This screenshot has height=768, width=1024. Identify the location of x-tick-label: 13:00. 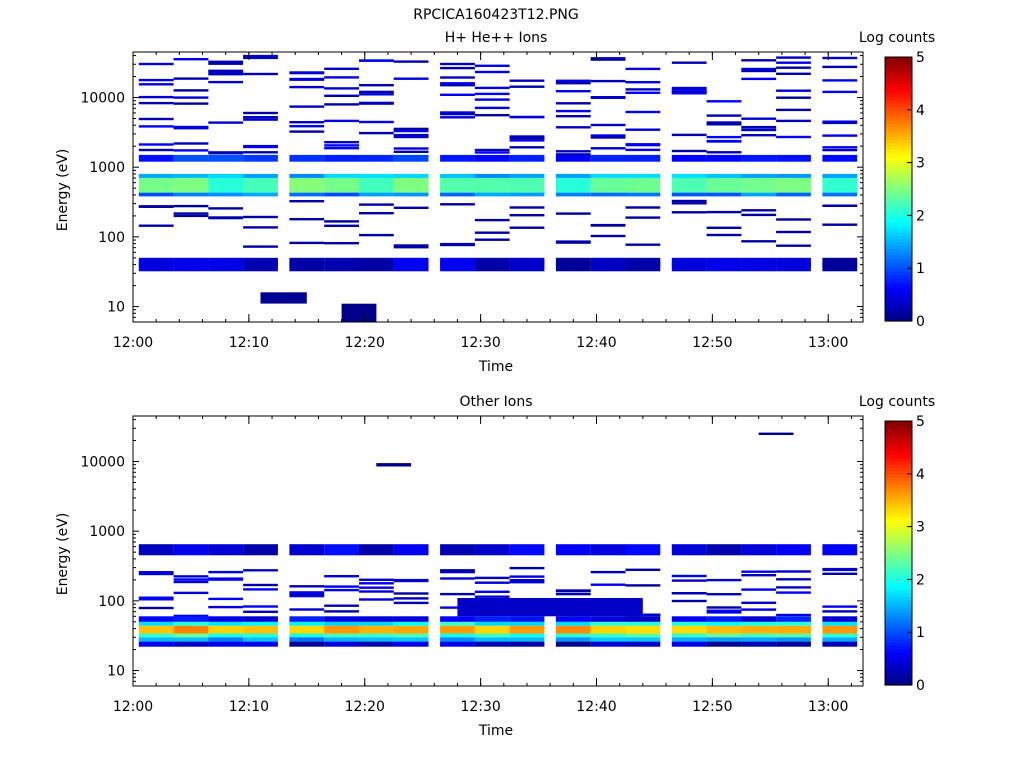
(828, 343).